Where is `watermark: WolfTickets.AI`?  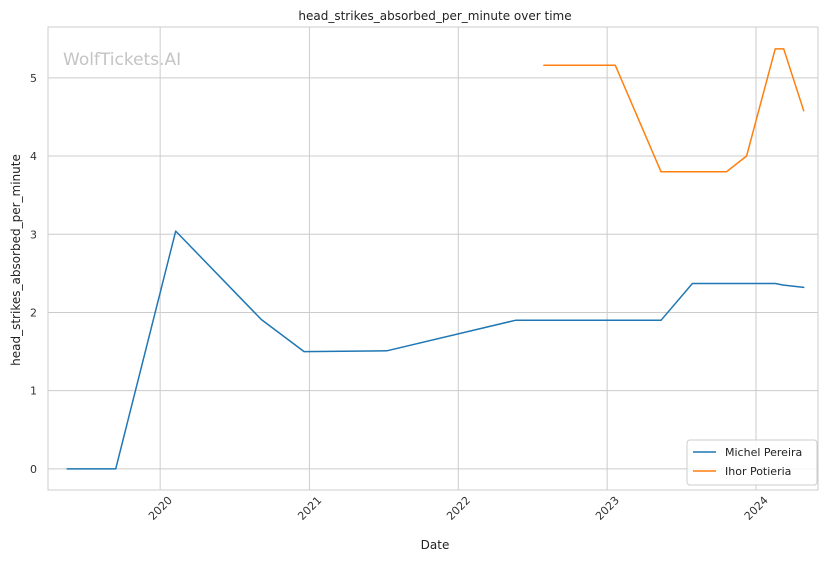
watermark: WolfTickets.AI is located at coordinates (122, 60).